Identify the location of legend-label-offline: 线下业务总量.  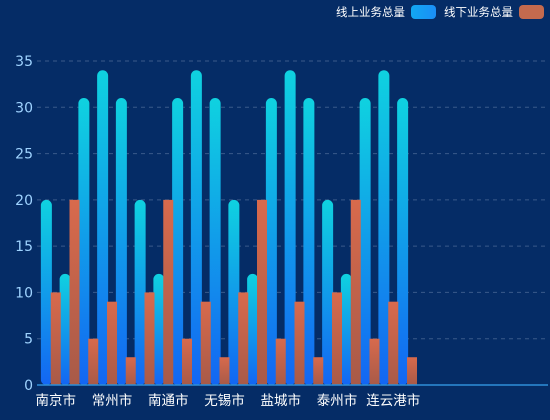
(478, 12).